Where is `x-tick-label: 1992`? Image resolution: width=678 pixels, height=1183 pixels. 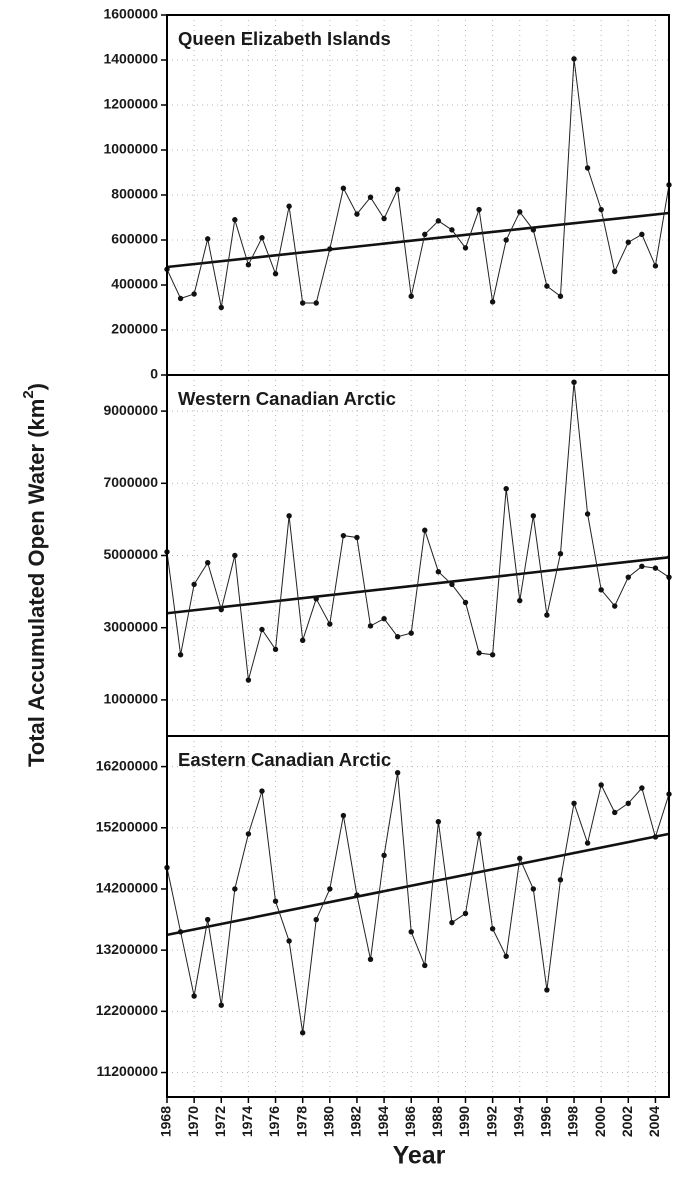
x-tick-label: 1992 is located at coordinates (491, 1121).